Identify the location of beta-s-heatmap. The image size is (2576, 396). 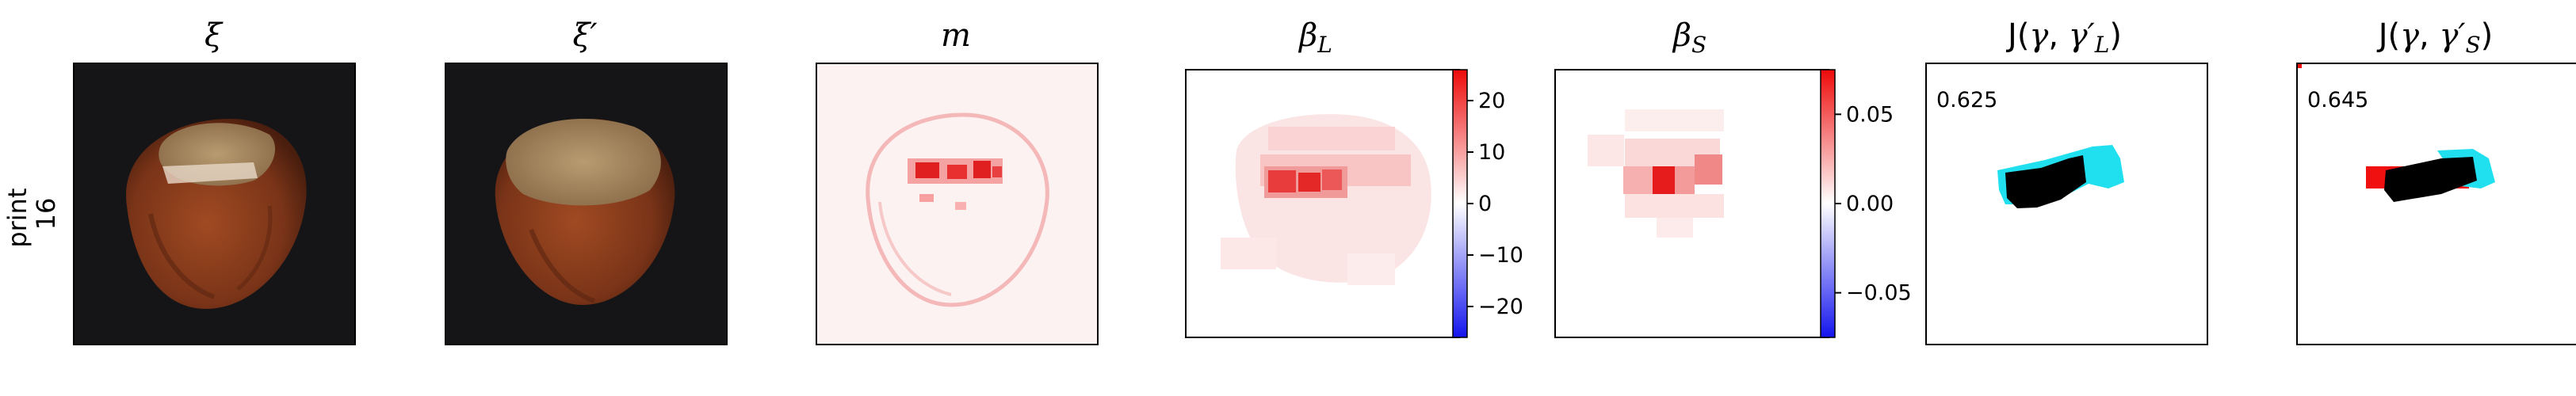
(1656, 173).